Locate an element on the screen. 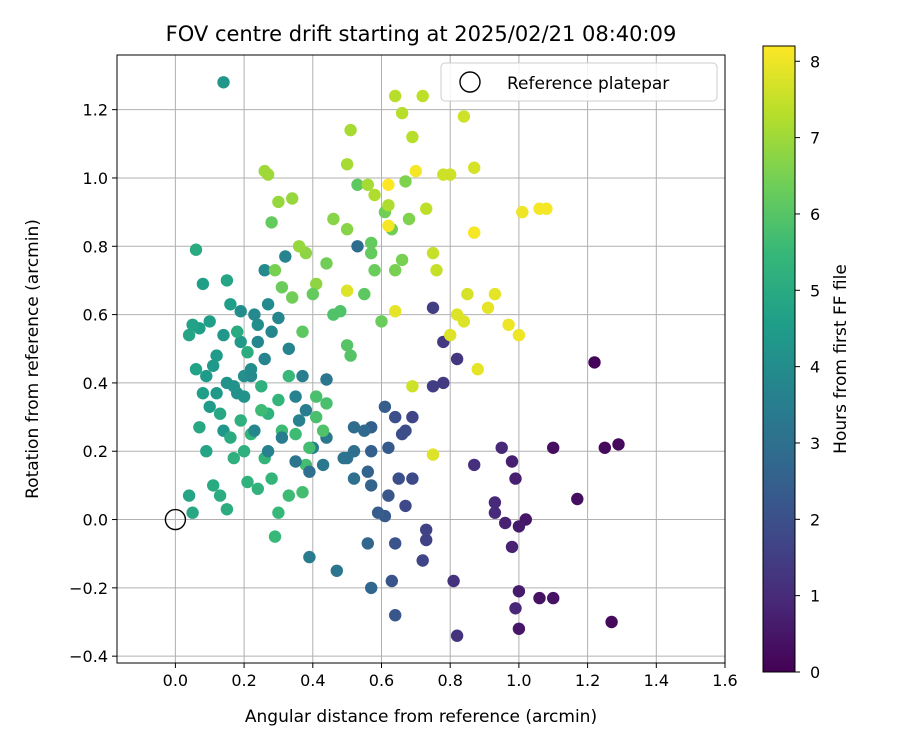 Image resolution: width=900 pixels, height=750 pixels. y-tick-label: 0.4 is located at coordinates (95, 383).